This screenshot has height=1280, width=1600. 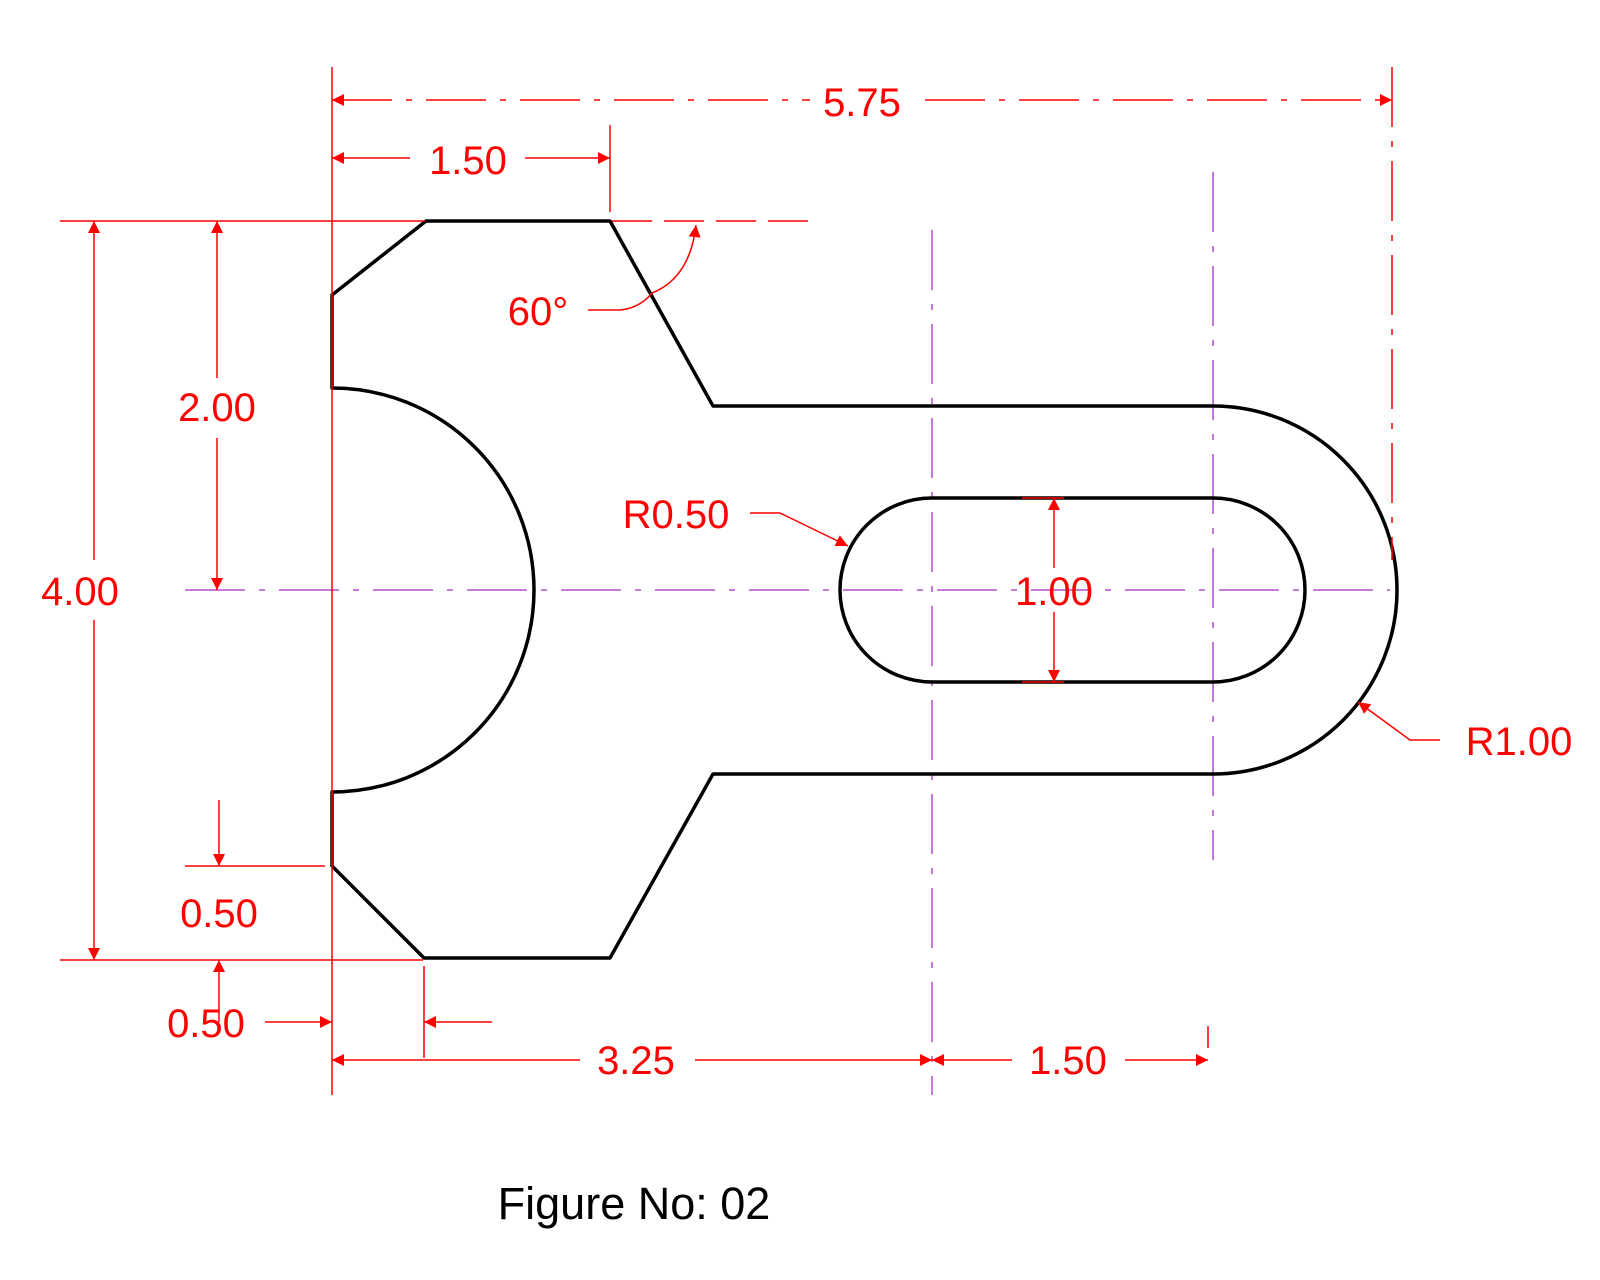 I want to click on dim-label-slot-center-distance: 1.50, so click(x=1068, y=1061).